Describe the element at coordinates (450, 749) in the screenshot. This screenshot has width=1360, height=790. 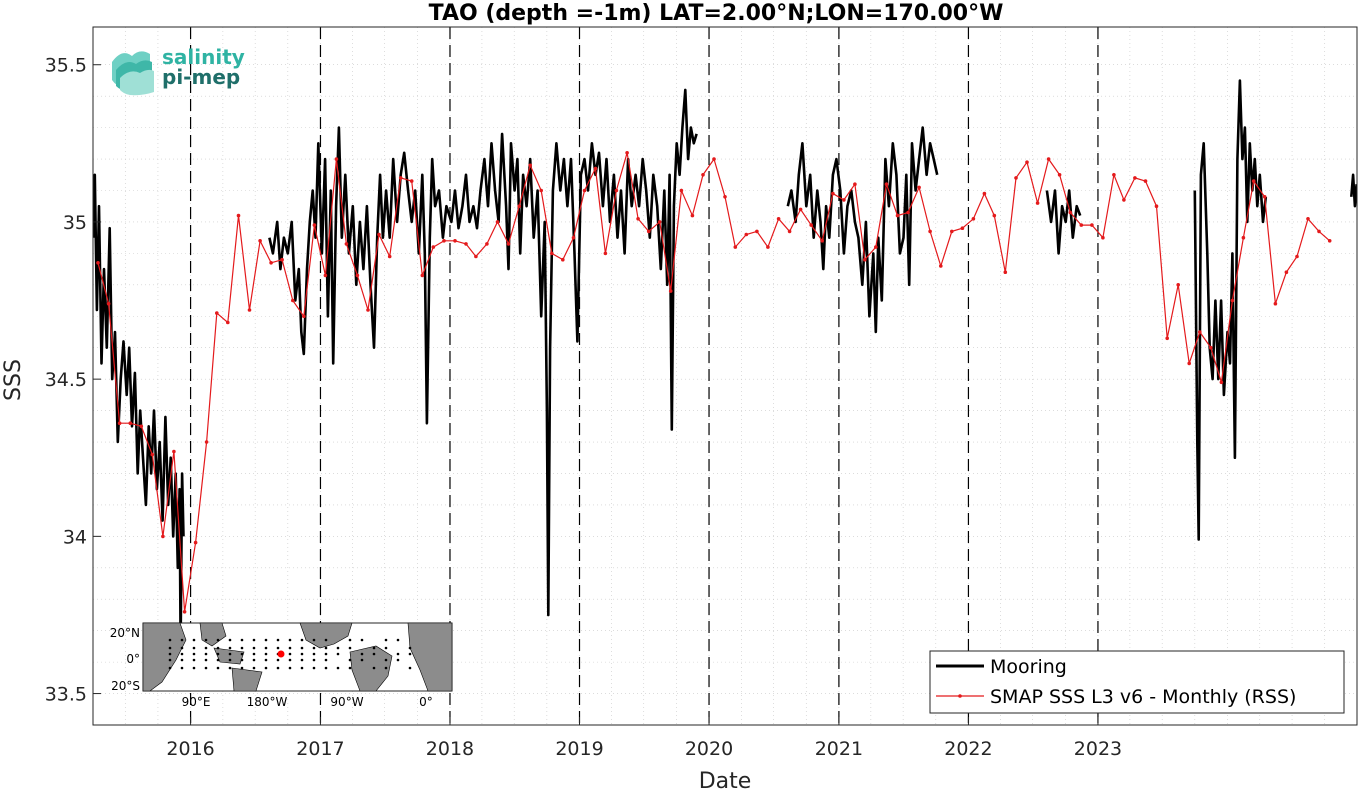
I see `x-tick-label: 2018` at that location.